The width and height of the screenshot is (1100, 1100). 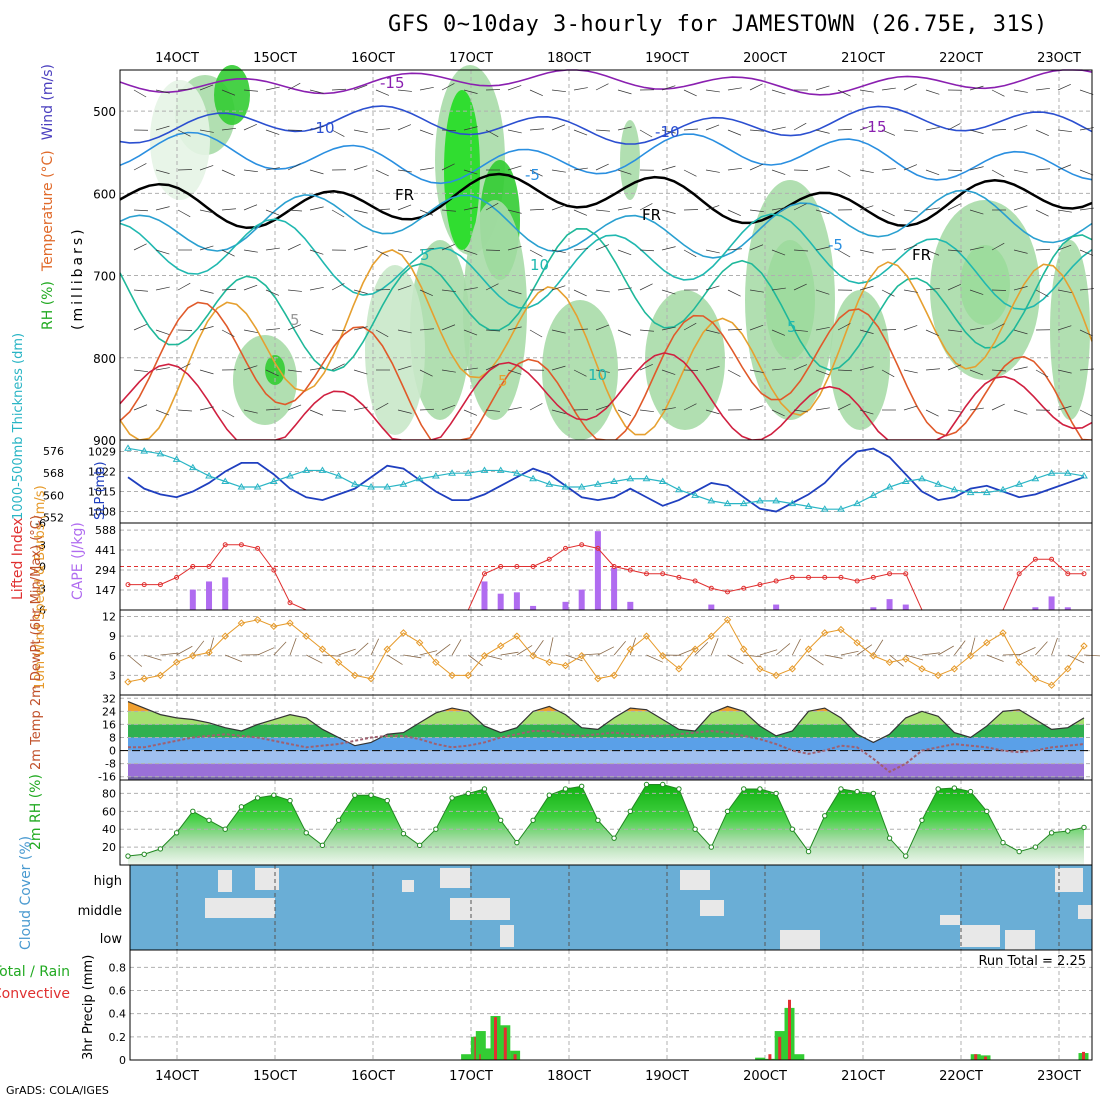 What do you see at coordinates (118, 1014) in the screenshot?
I see `precip-tick-label: 0.4` at bounding box center [118, 1014].